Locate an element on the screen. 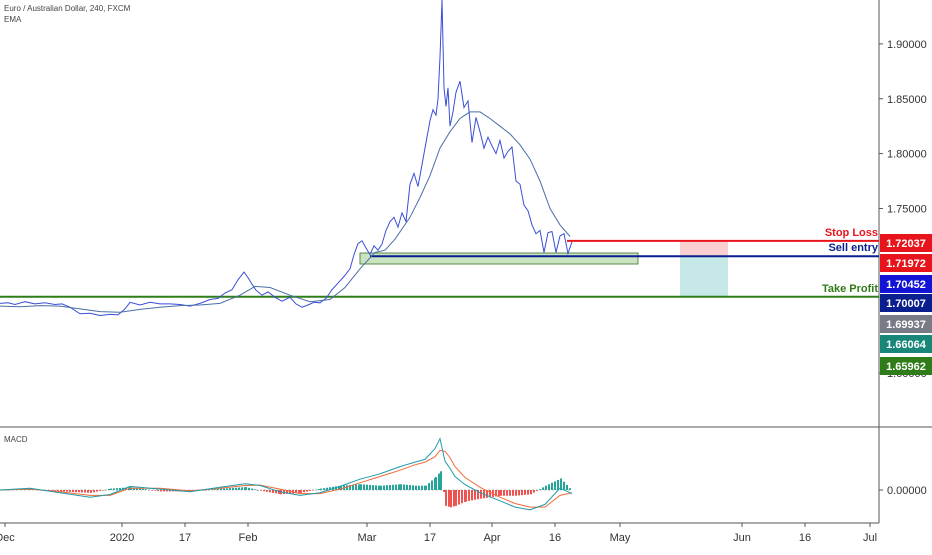 The width and height of the screenshot is (932, 555). price-badge: 1.70007 is located at coordinates (906, 303).